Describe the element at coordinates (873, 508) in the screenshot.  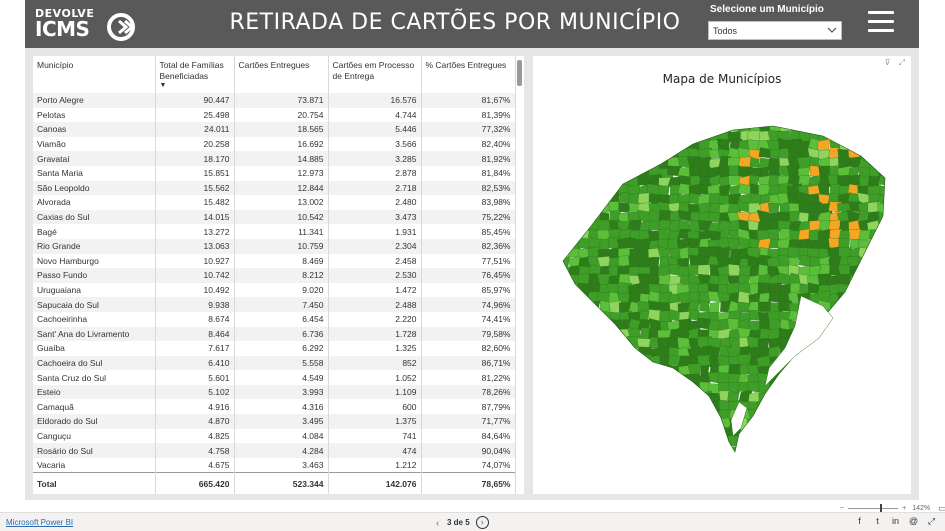
I see `zoom-slider` at that location.